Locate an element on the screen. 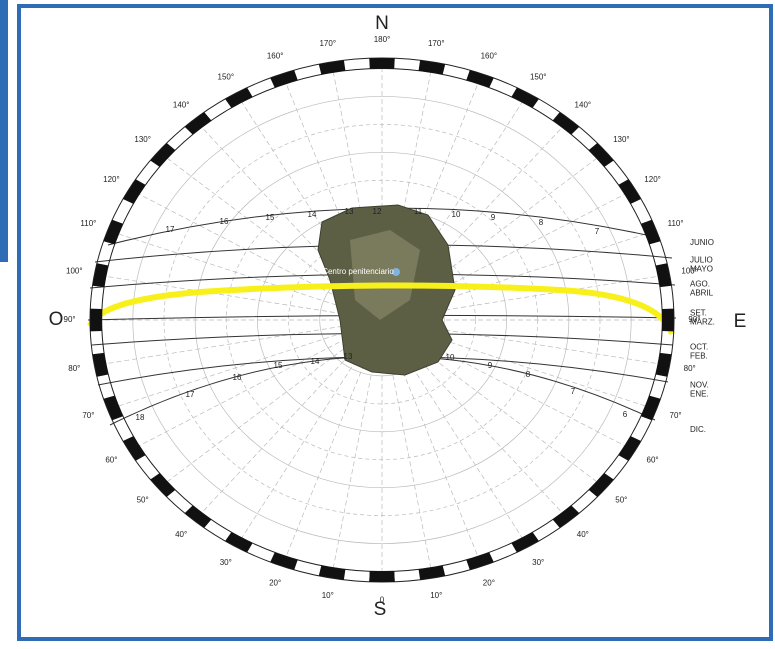 This screenshot has width=775, height=649. month-label: OCT. is located at coordinates (699, 347).